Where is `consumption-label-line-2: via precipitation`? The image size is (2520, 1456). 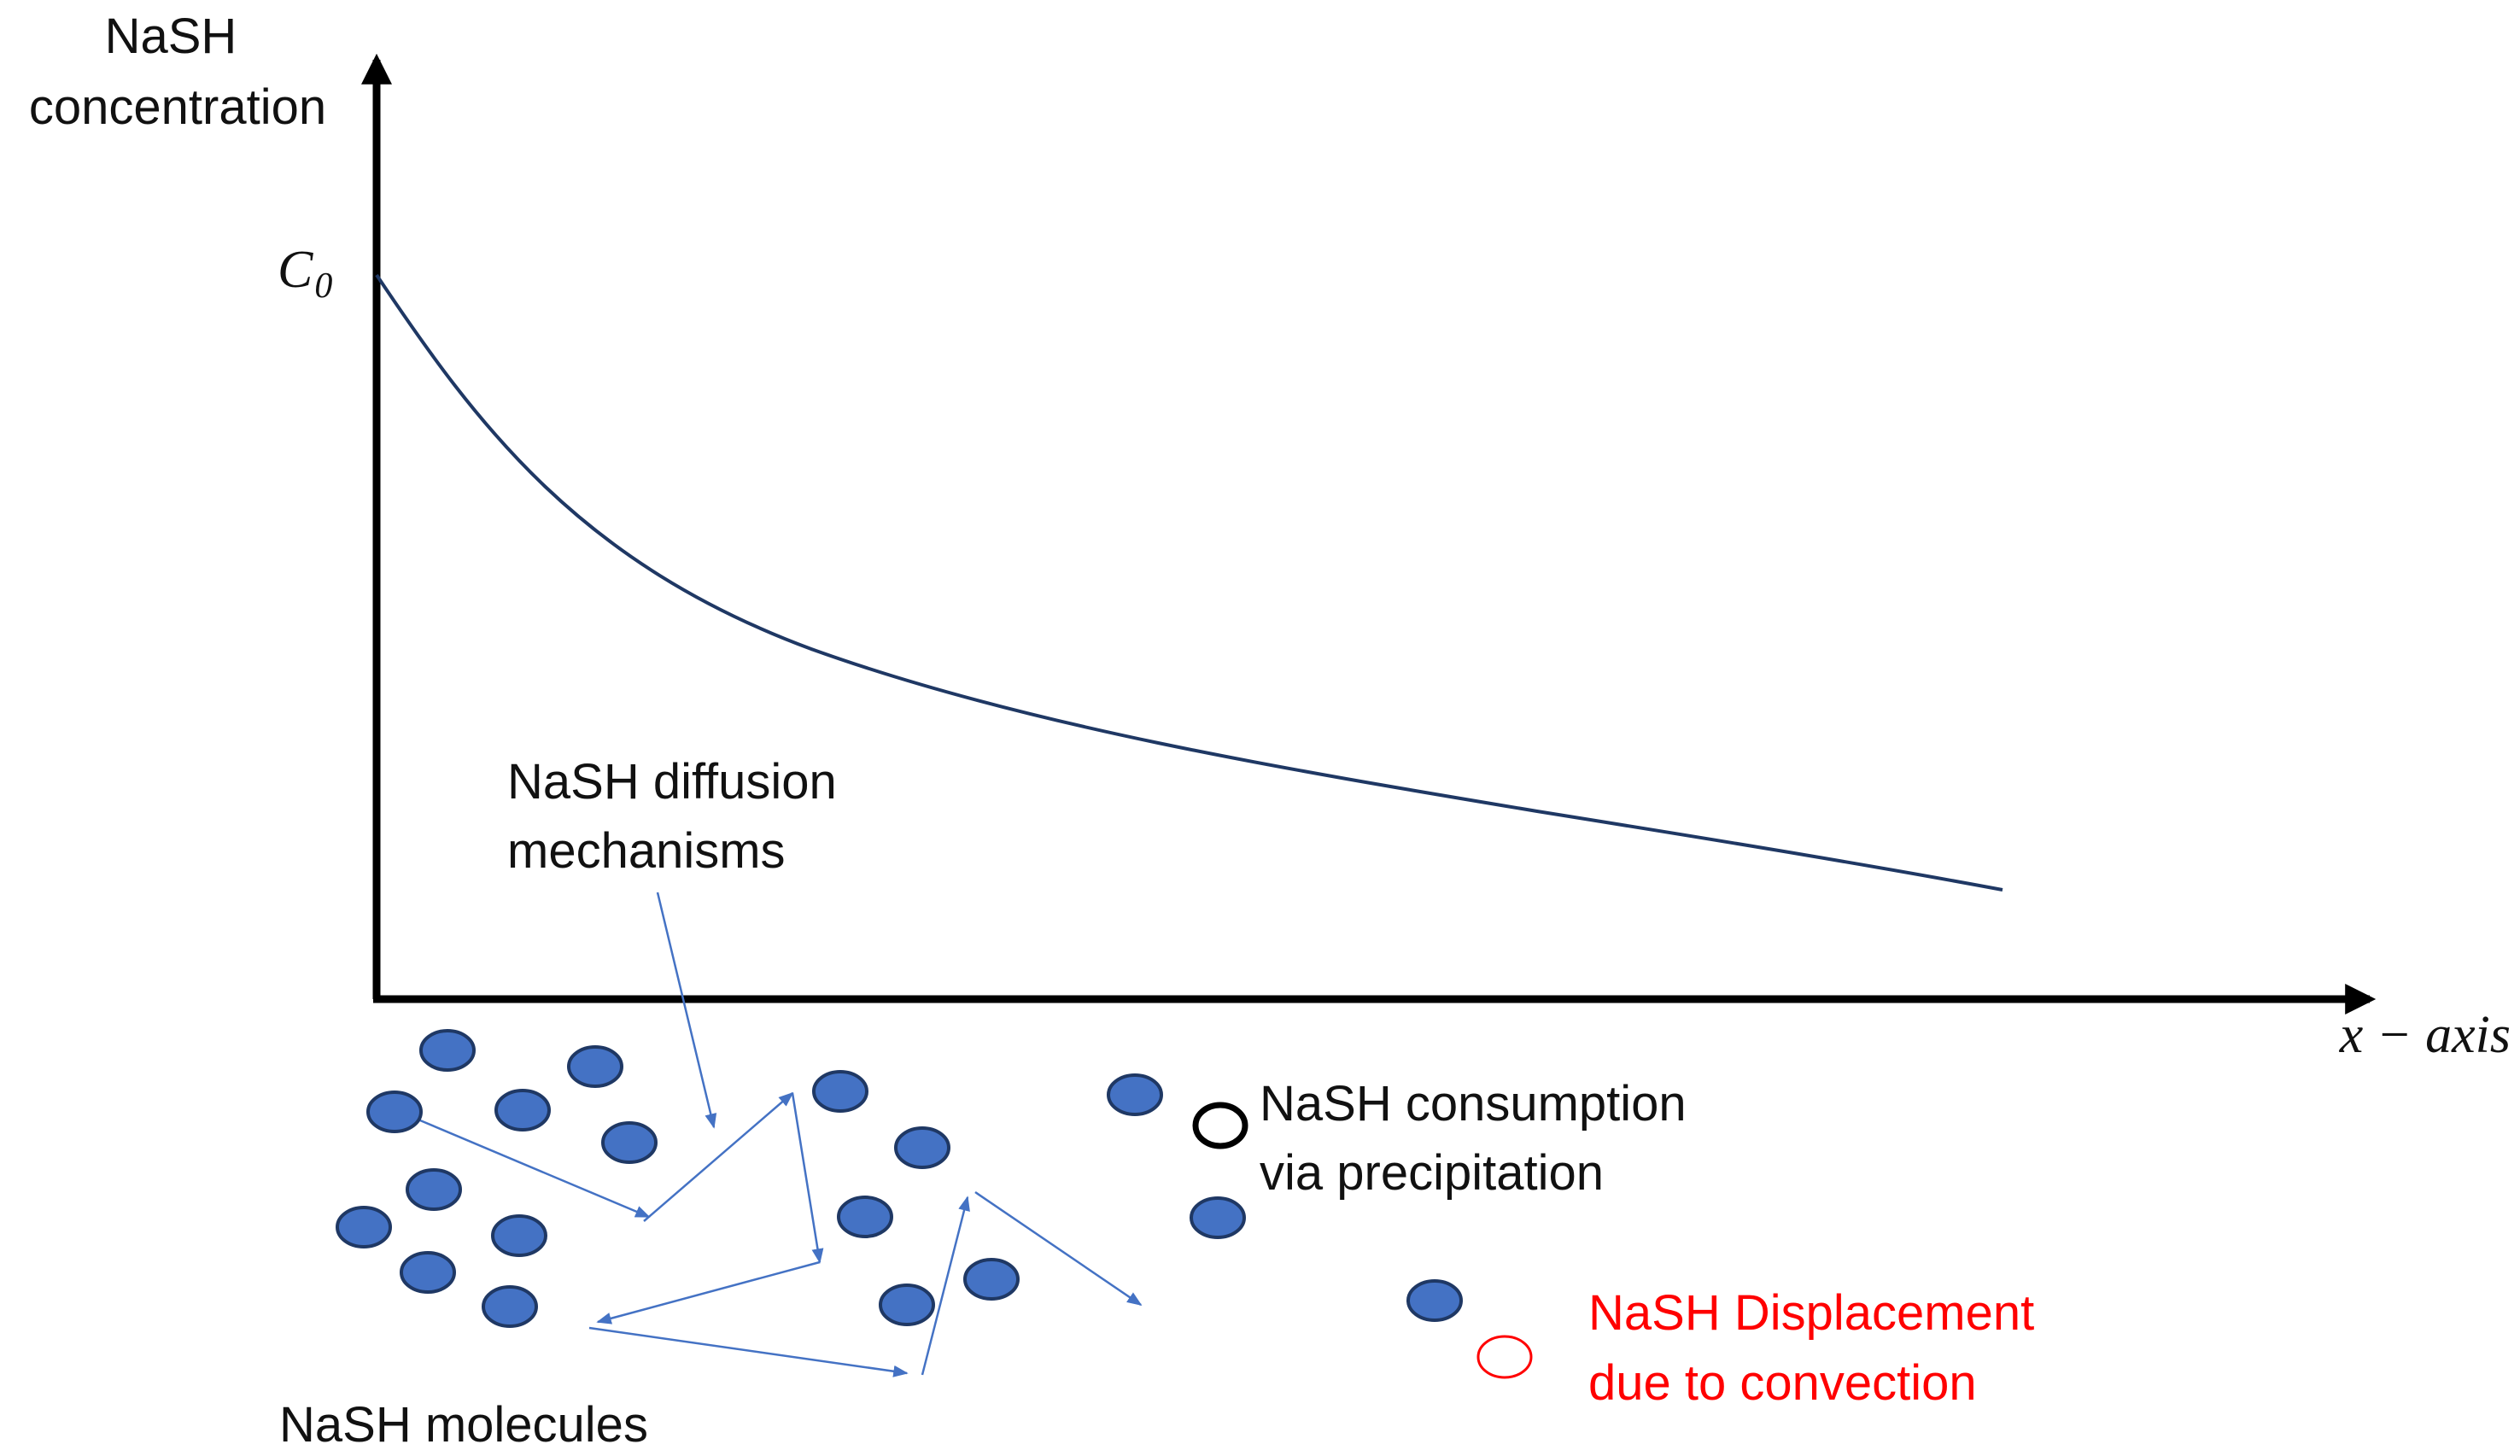
consumption-label-line-2: via precipitation is located at coordinates (1432, 1173).